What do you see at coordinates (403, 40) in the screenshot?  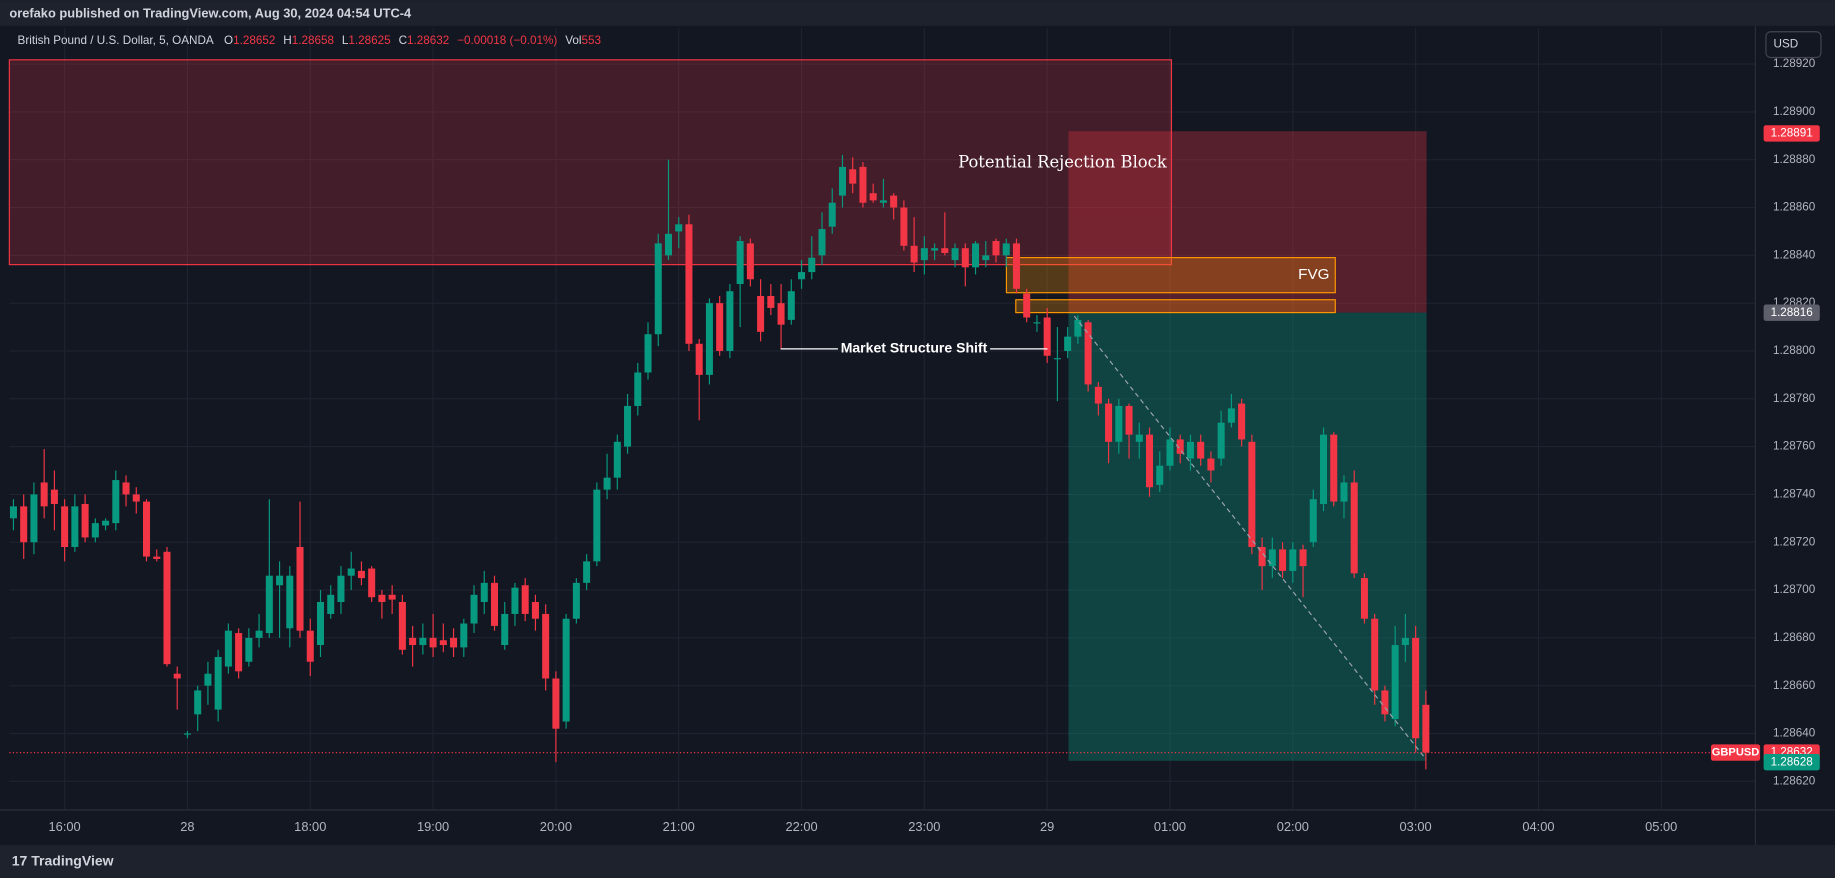 I see `legend-label: C` at bounding box center [403, 40].